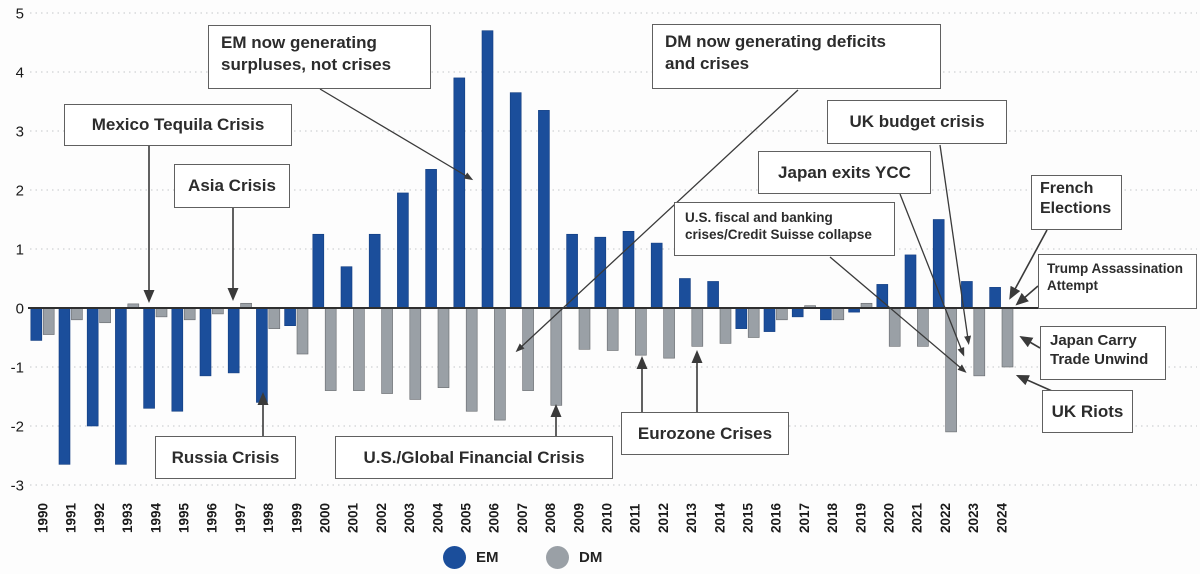 The height and width of the screenshot is (574, 1200). What do you see at coordinates (657, 221) in the screenshot?
I see `arrow-dm-deficits` at bounding box center [657, 221].